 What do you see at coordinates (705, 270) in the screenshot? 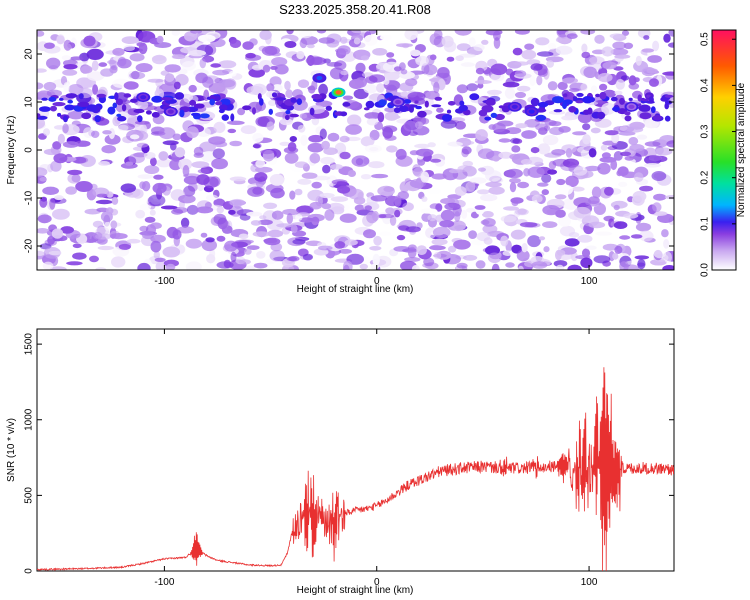
I see `colorbar-tick-label: 0.0` at bounding box center [705, 270].